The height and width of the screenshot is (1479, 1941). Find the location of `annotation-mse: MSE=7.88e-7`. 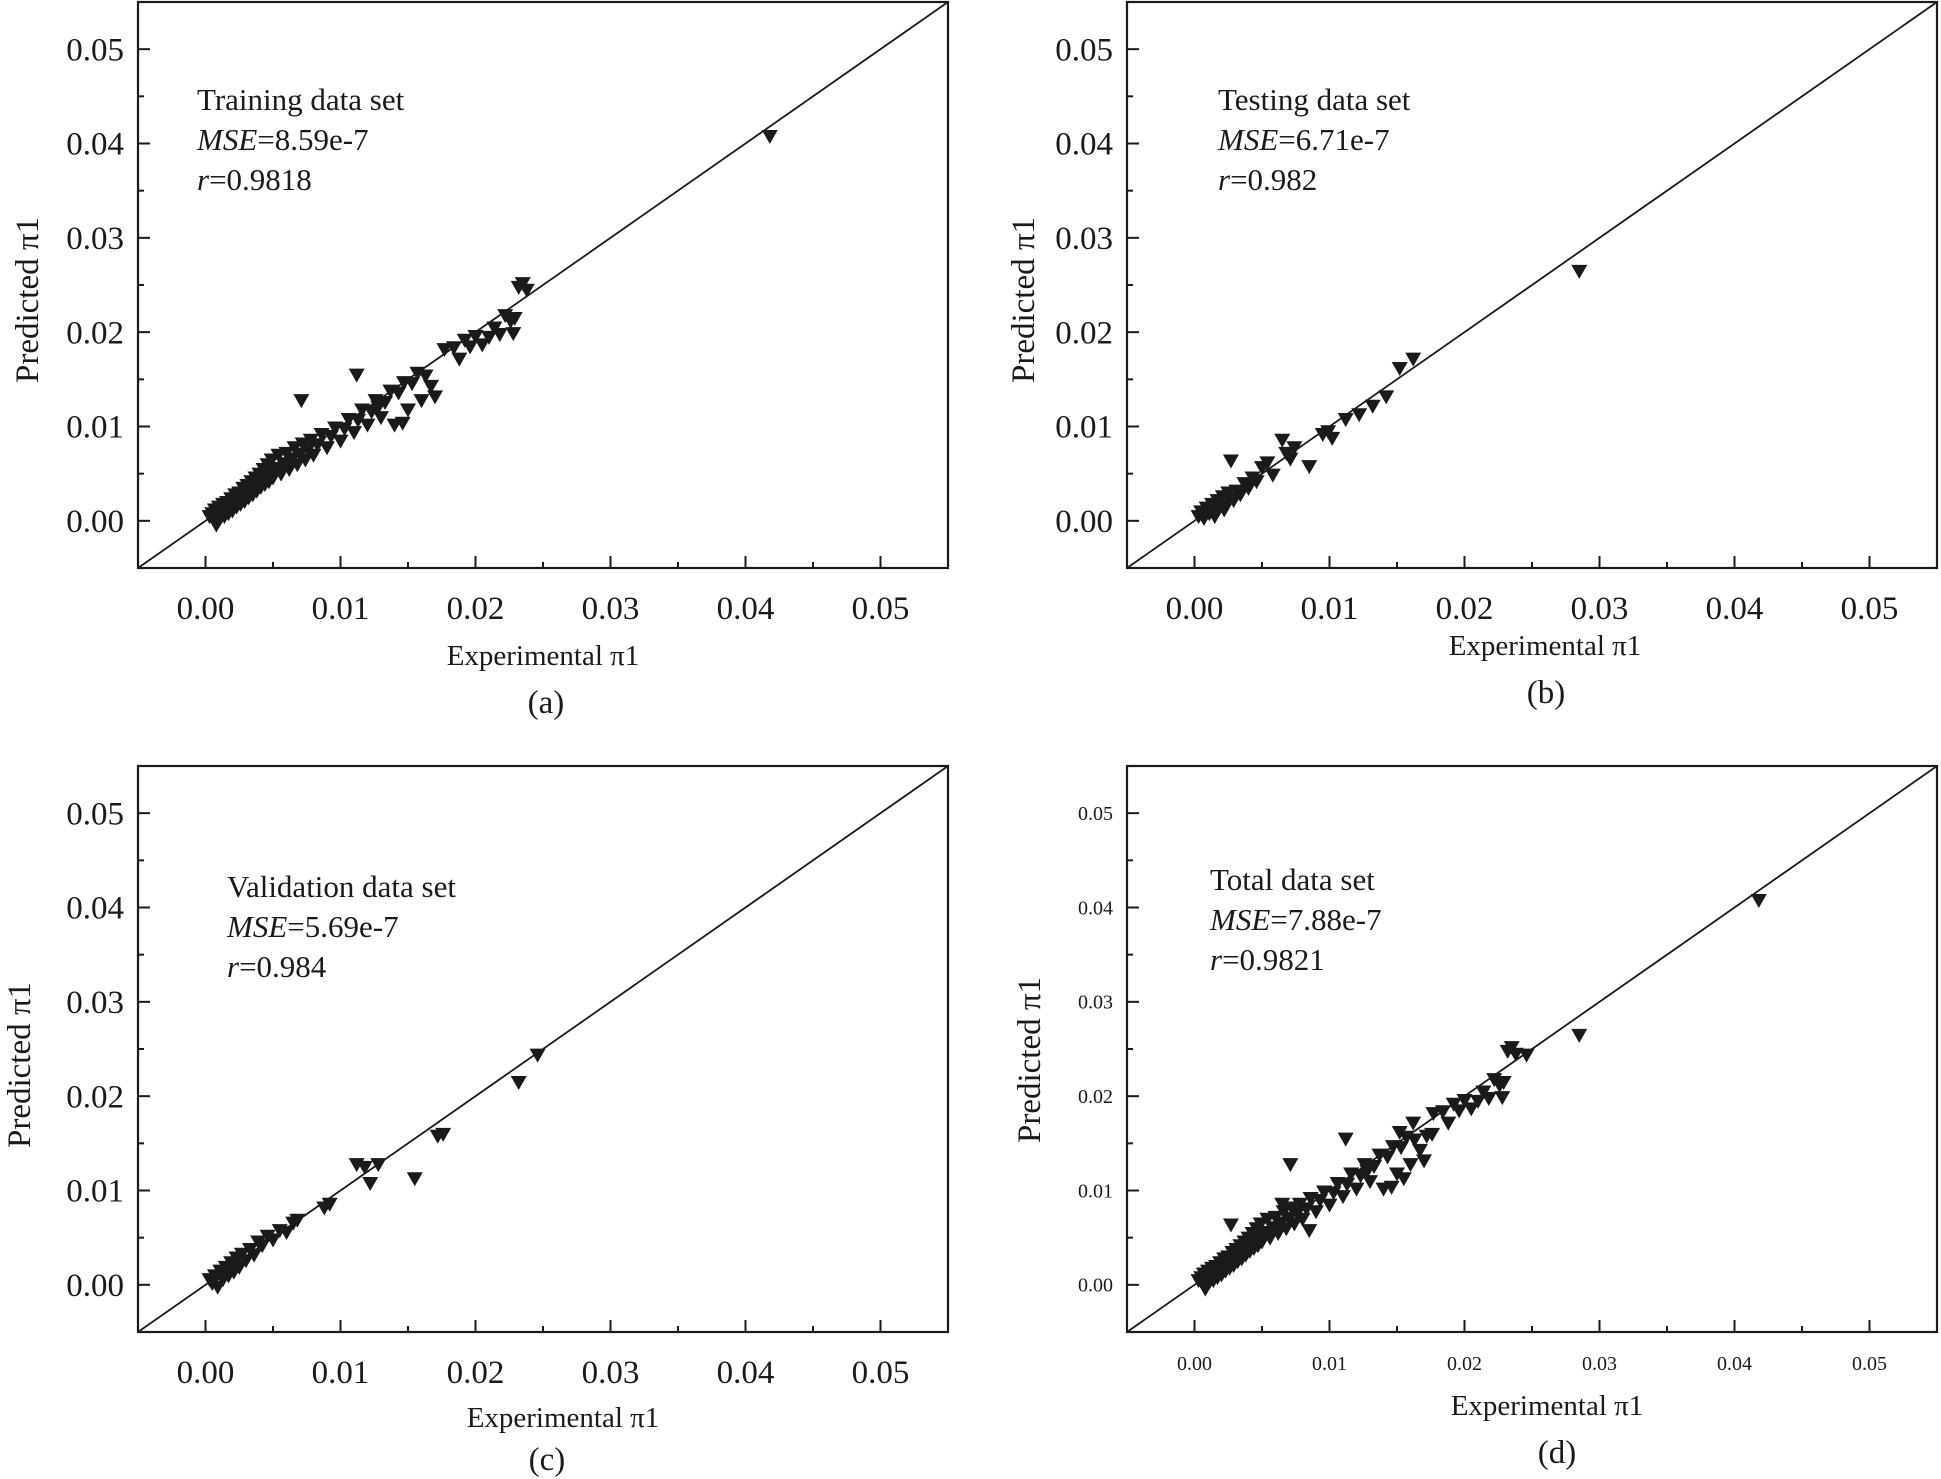

annotation-mse: MSE=7.88e-7 is located at coordinates (1295, 919).